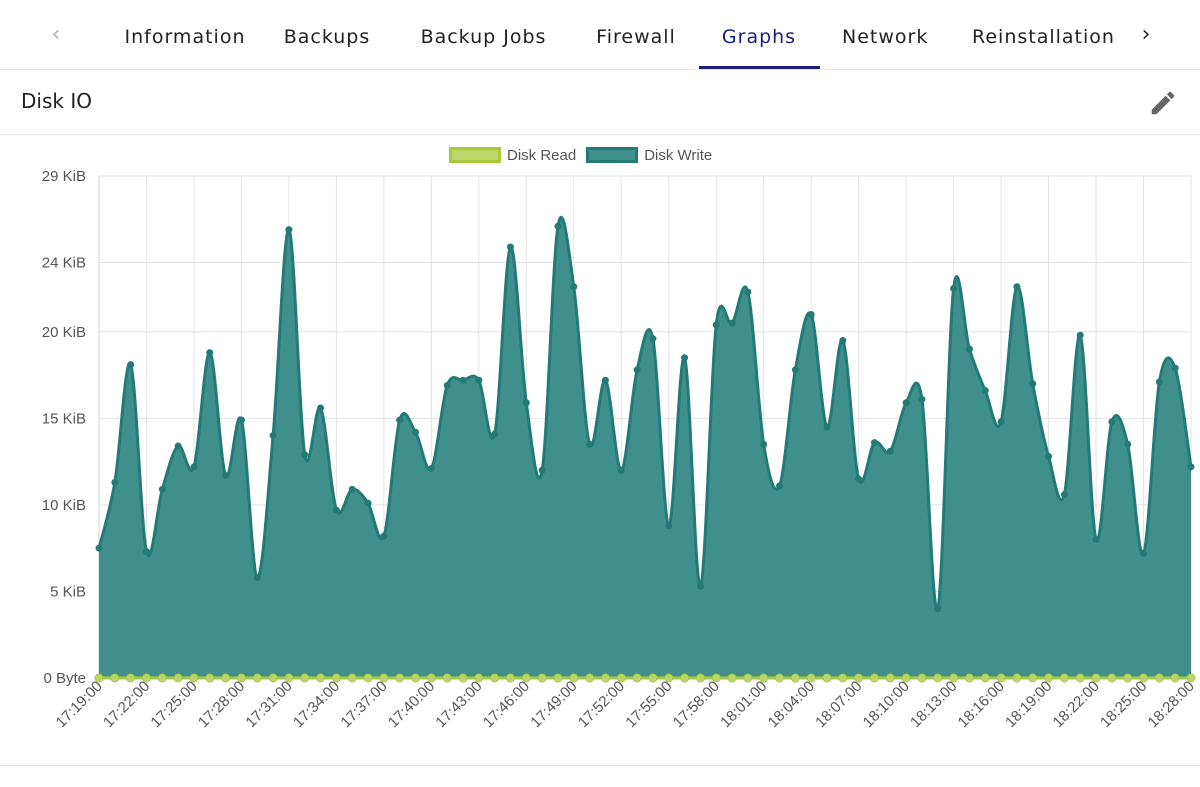 The height and width of the screenshot is (787, 1200). What do you see at coordinates (1171, 704) in the screenshot?
I see `x-tick-label: 18:28:00` at bounding box center [1171, 704].